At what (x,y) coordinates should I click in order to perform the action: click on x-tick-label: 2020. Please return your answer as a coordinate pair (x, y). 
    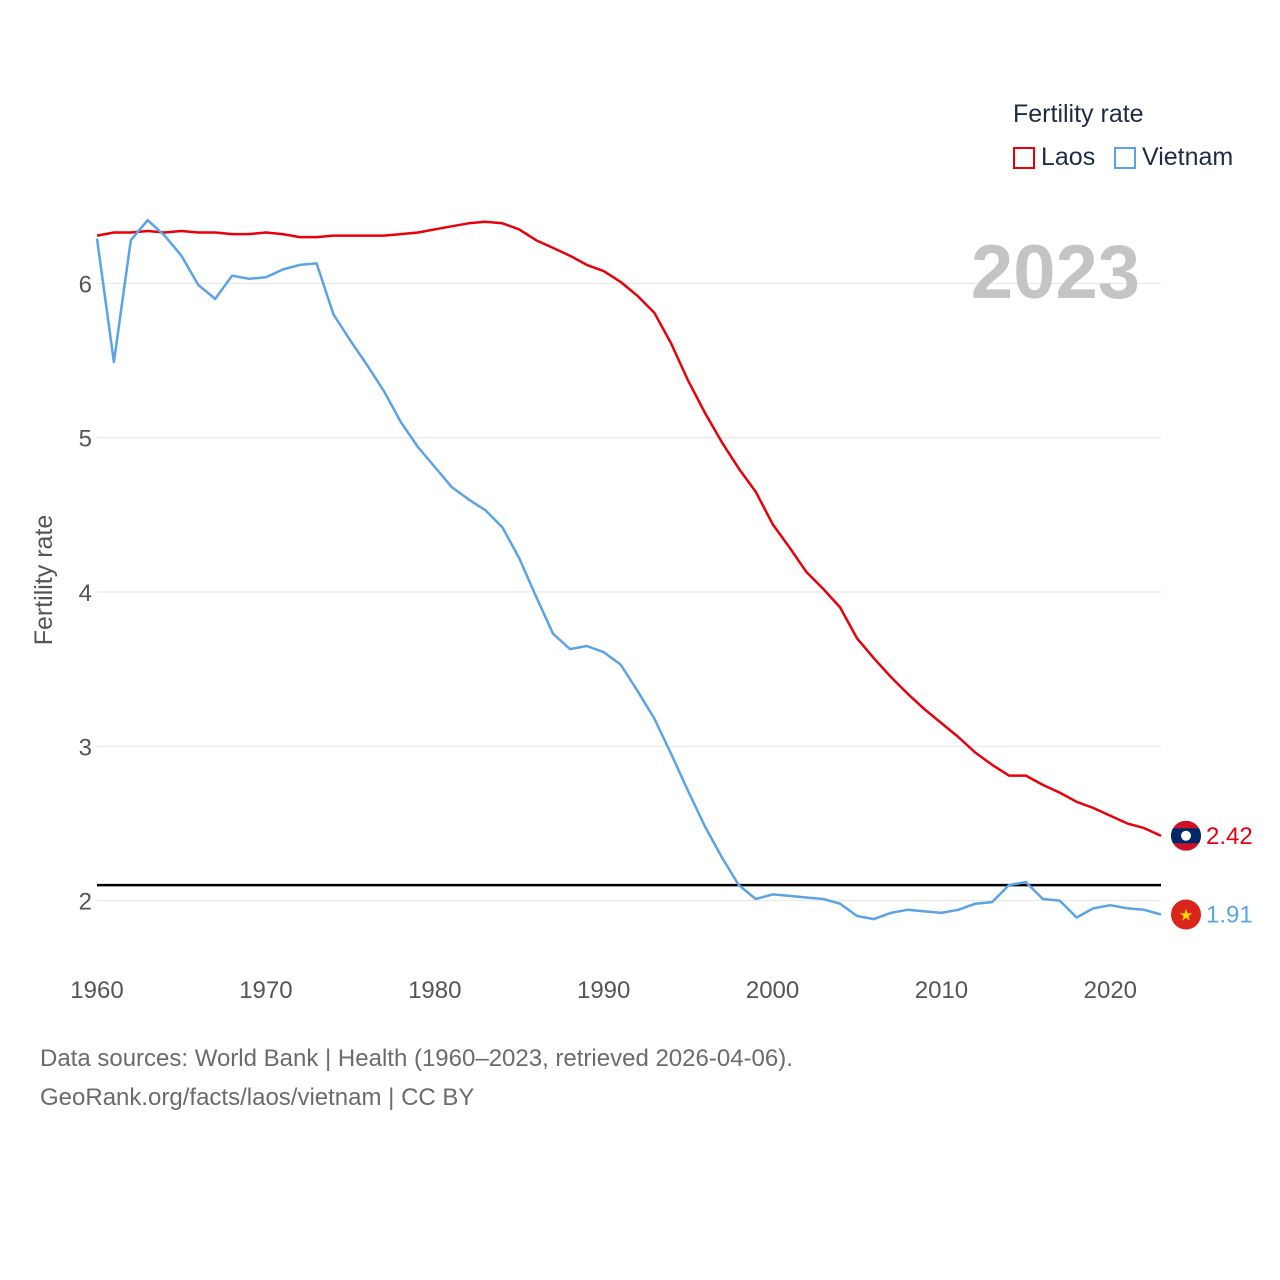
    Looking at the image, I should click on (1110, 990).